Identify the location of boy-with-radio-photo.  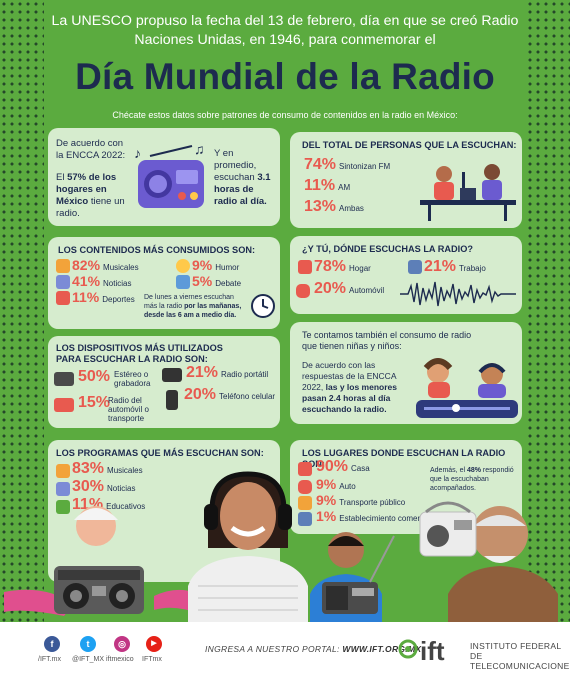
(352, 577).